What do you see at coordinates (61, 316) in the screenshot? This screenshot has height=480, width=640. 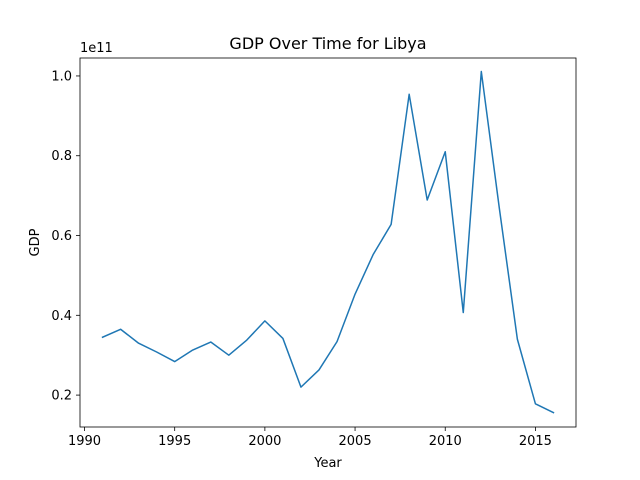 I see `y-tick-label: 0.4` at bounding box center [61, 316].